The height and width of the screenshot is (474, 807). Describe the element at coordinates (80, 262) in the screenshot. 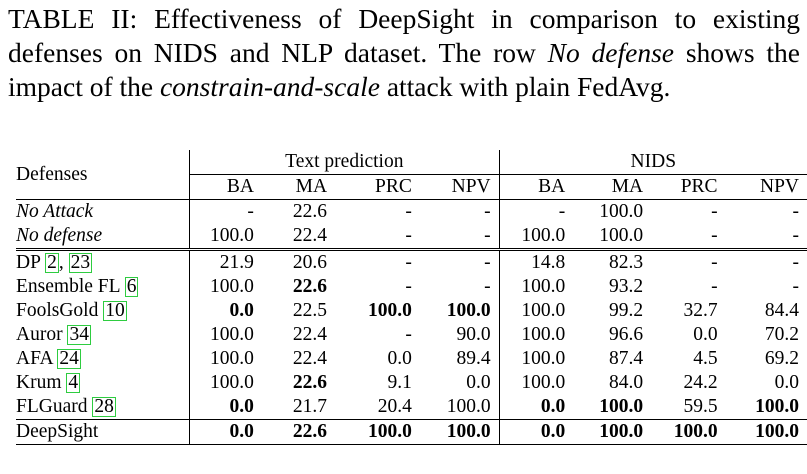

I see `citation-link: 23` at that location.